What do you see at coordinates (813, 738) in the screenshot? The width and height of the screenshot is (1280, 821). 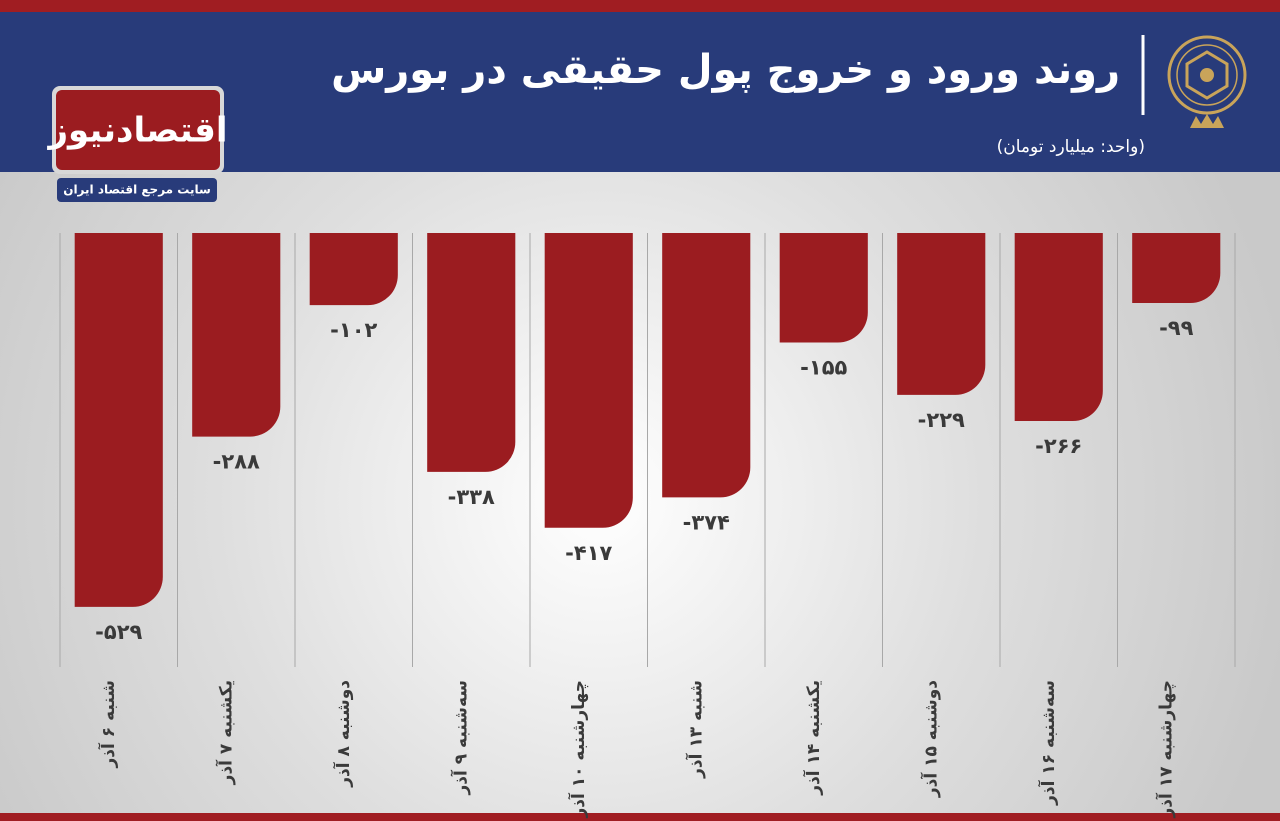 I see `x-tick-label: یکشنبه ۱۴ آذر` at bounding box center [813, 738].